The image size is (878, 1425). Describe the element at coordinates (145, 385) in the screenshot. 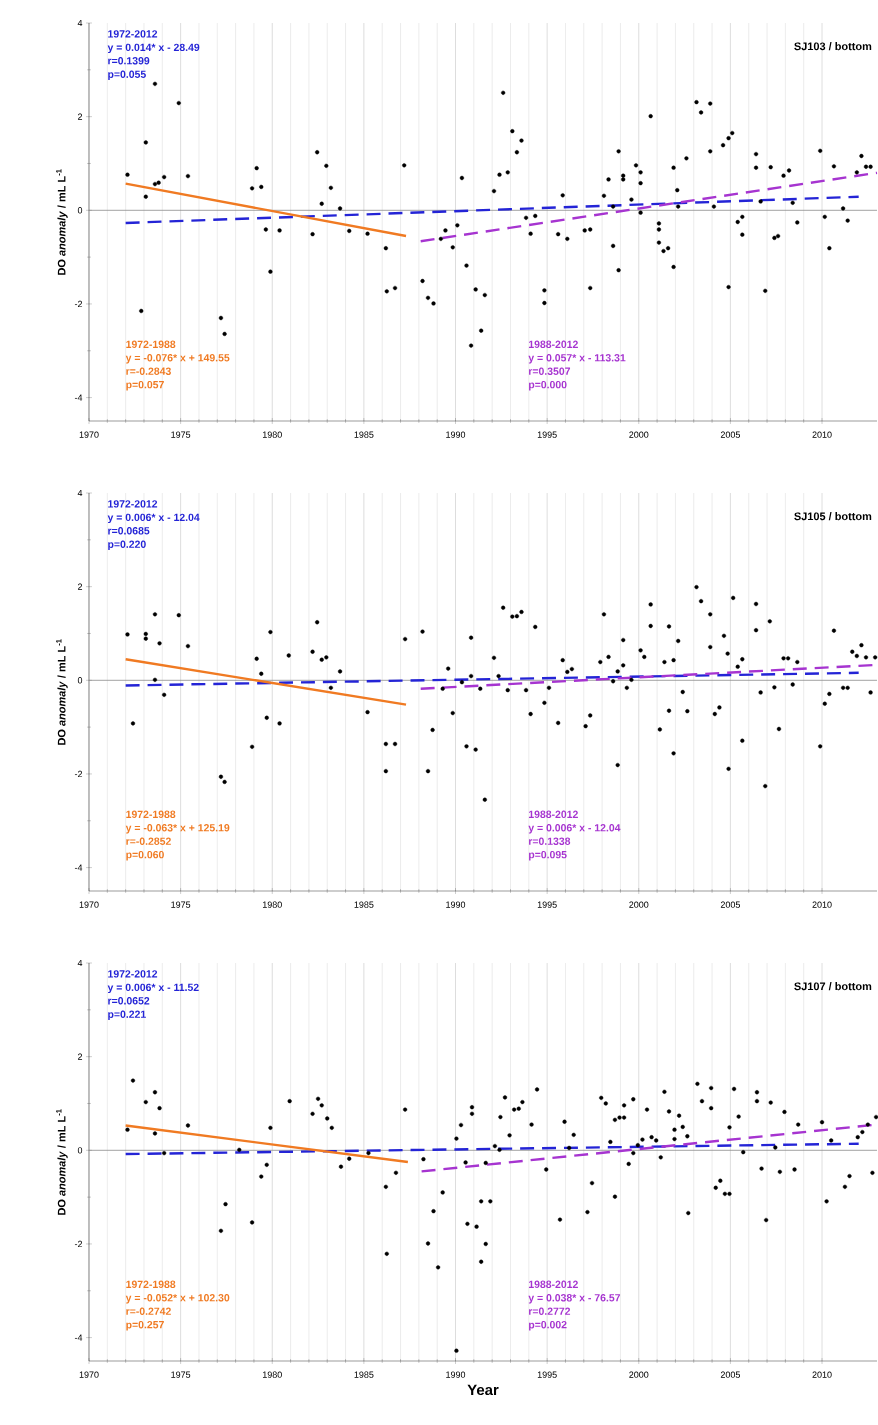

I see `annotation: p=0.057` at that location.